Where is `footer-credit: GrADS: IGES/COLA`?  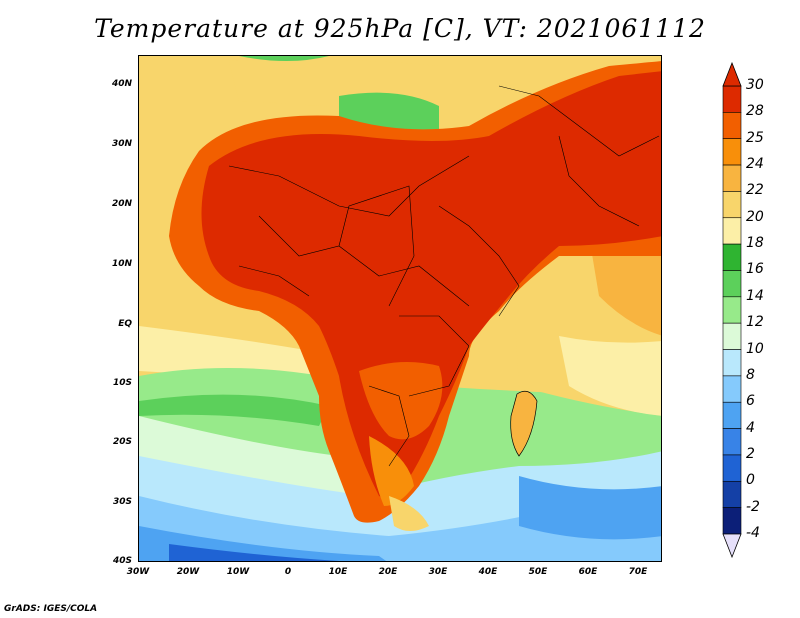 footer-credit: GrADS: IGES/COLA is located at coordinates (51, 609).